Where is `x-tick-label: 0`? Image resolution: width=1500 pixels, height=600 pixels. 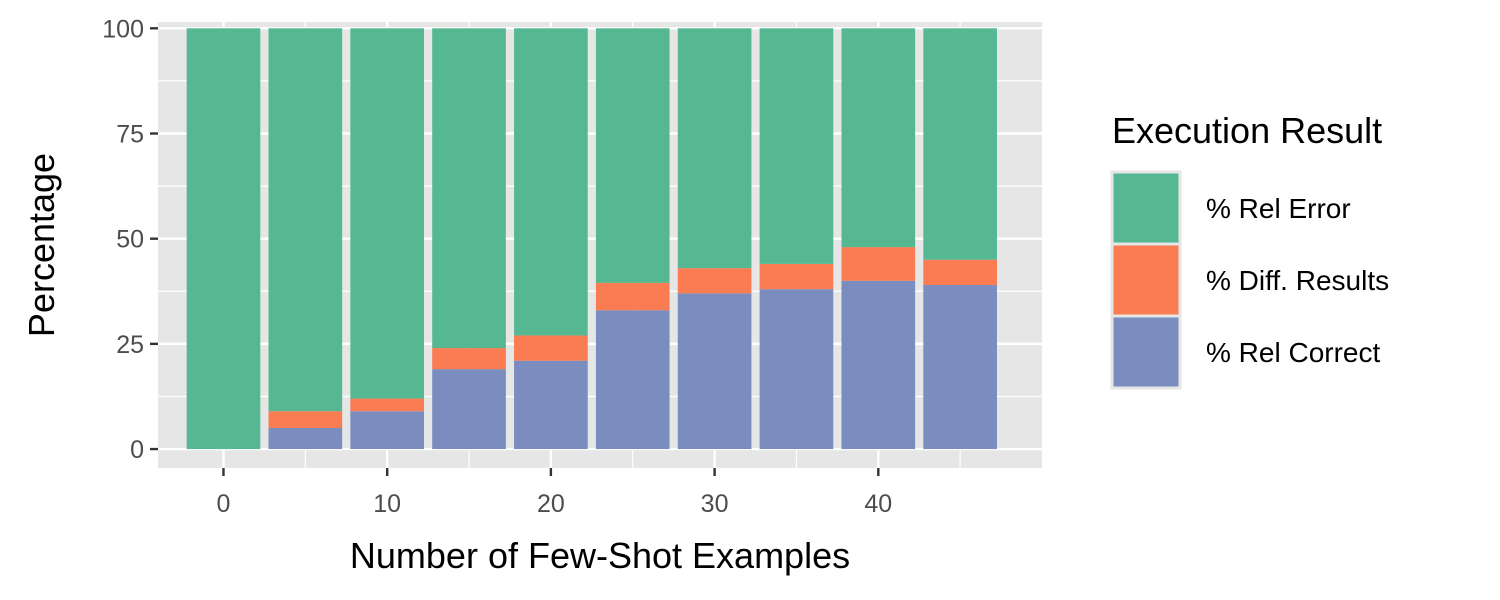 x-tick-label: 0 is located at coordinates (224, 504).